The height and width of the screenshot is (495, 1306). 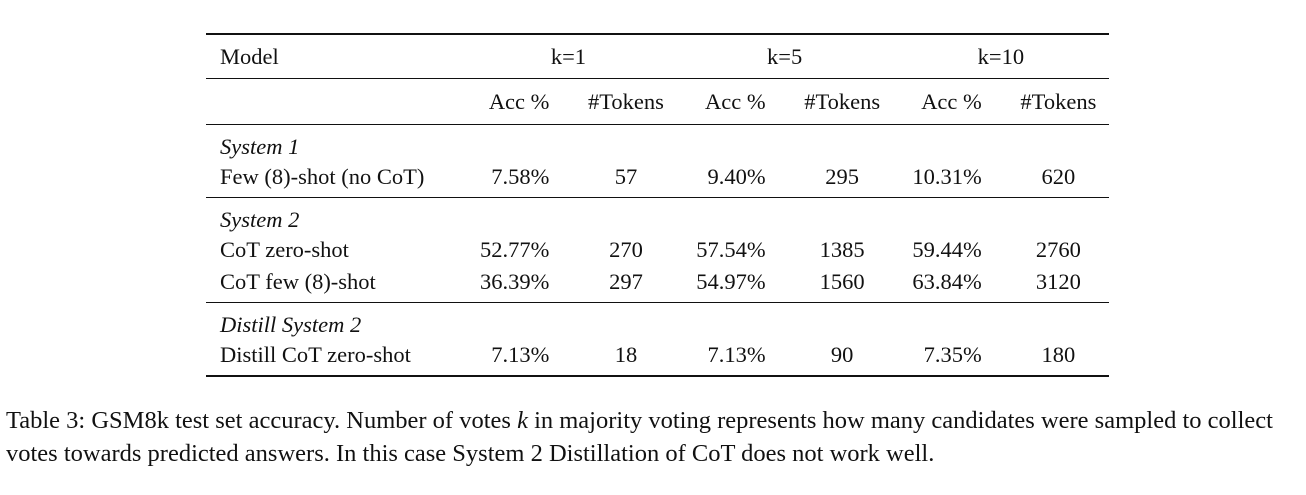 I want to click on row-model-label: Few (8)-shot (no CoT), so click(x=322, y=176).